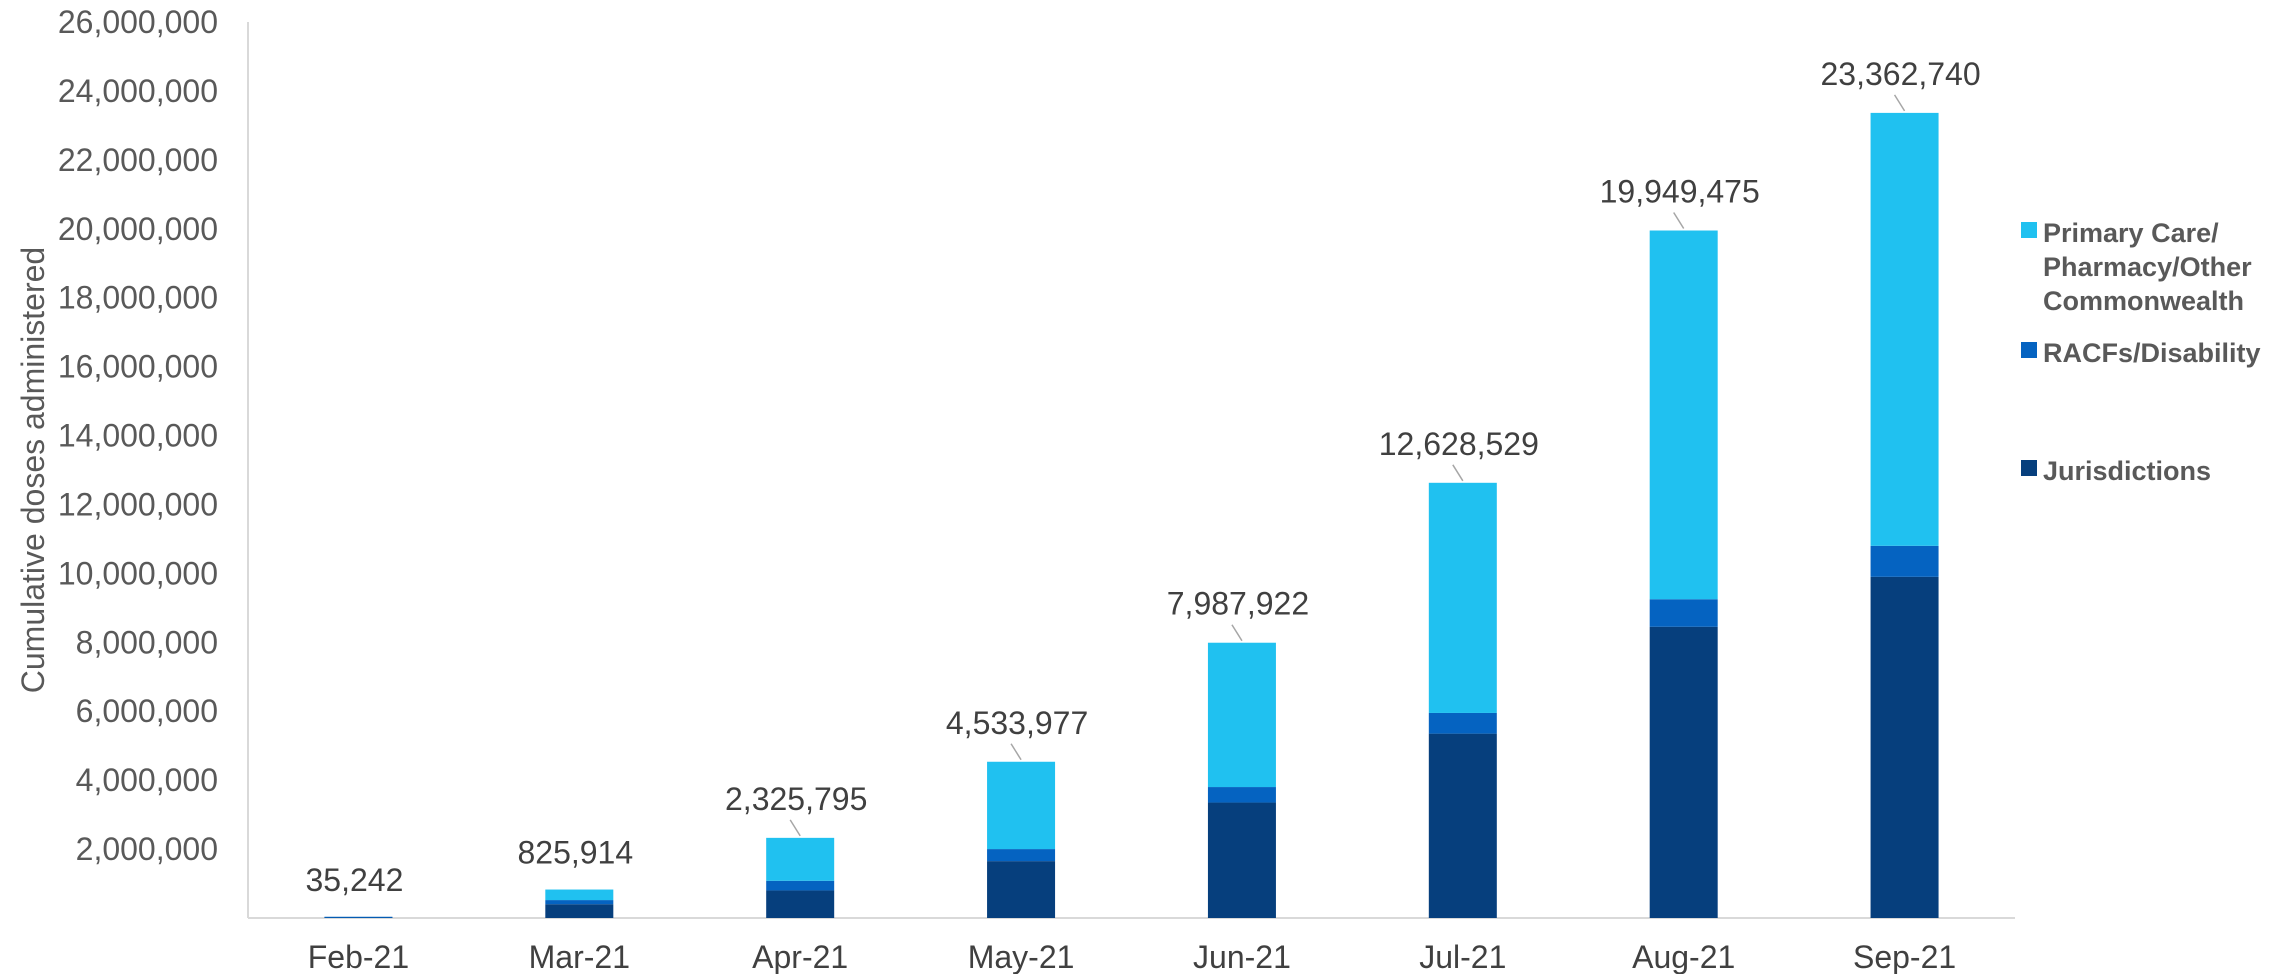  Describe the element at coordinates (1680, 192) in the screenshot. I see `bar-total-label: 19,949,475` at that location.